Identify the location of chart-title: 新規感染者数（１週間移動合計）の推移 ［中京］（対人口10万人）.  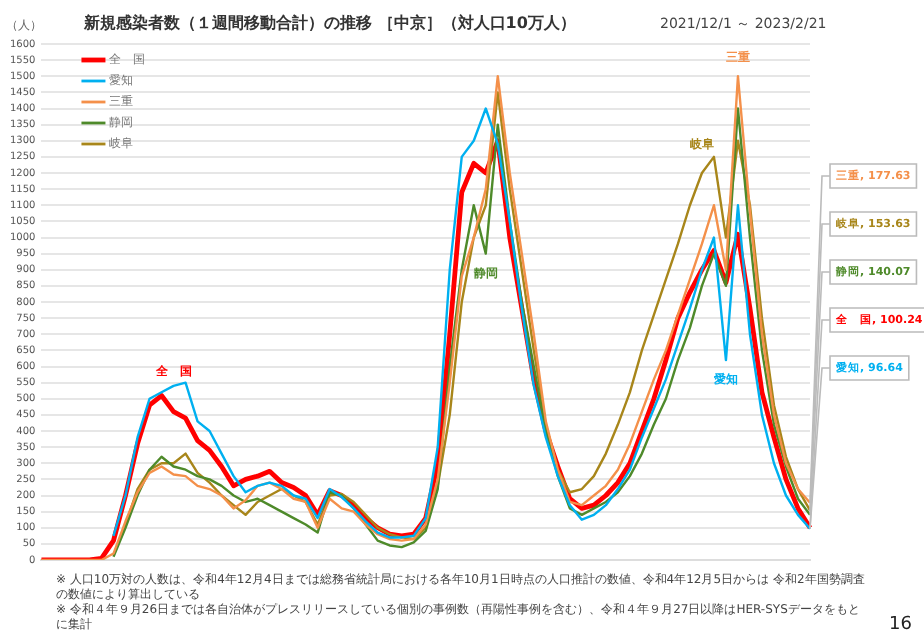
(329, 22).